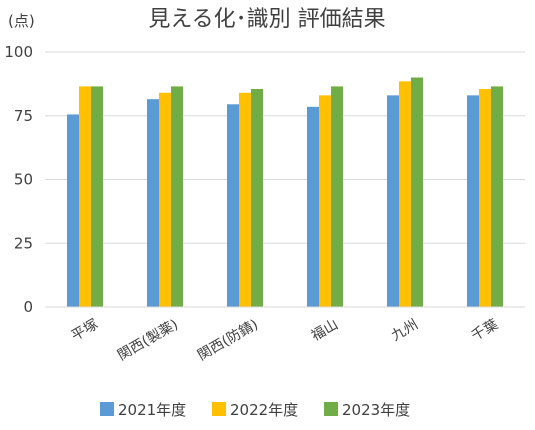 The height and width of the screenshot is (430, 535). What do you see at coordinates (485, 331) in the screenshot?
I see `x-category-label: 千葉` at bounding box center [485, 331].